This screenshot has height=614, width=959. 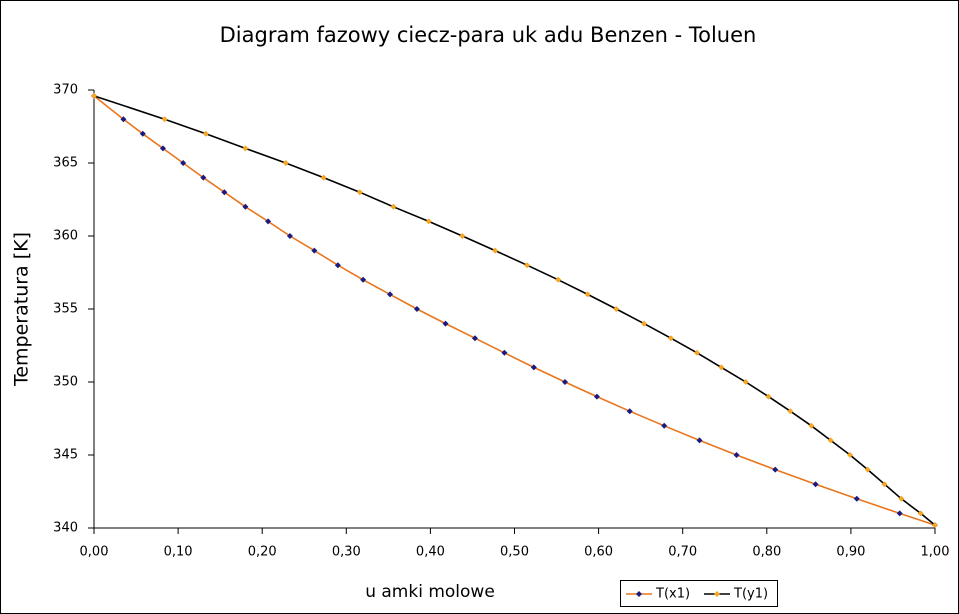 I want to click on x-tick-label: 0,10, so click(x=178, y=552).